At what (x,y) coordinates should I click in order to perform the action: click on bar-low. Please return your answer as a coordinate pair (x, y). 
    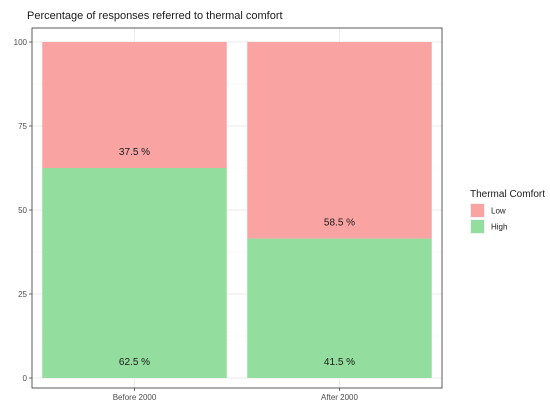
    Looking at the image, I should click on (134, 105).